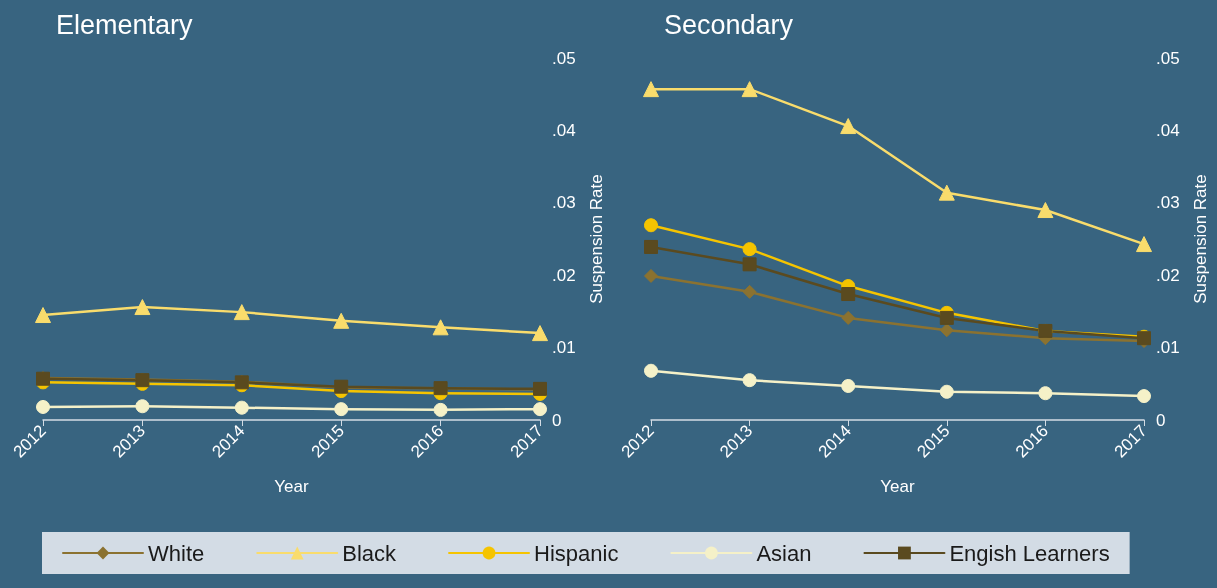  What do you see at coordinates (784, 553) in the screenshot?
I see `legend-label: Asian` at bounding box center [784, 553].